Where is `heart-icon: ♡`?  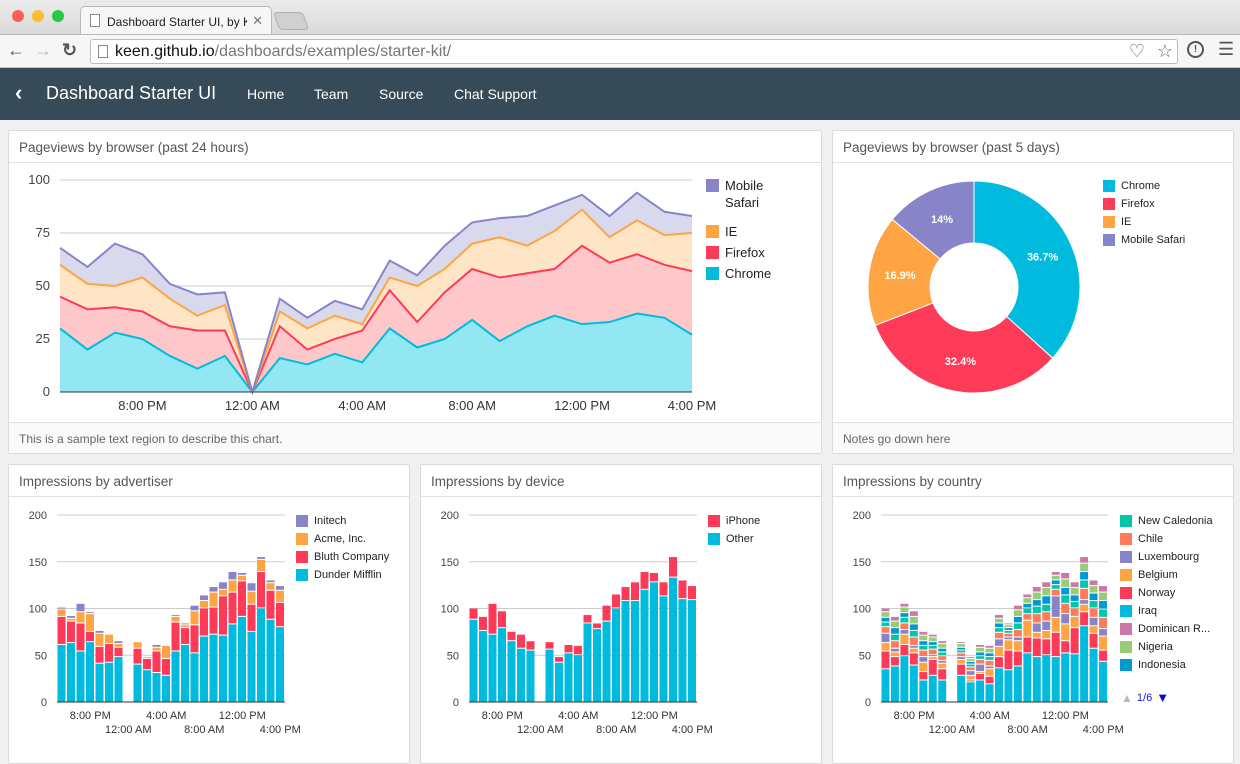
heart-icon: ♡ is located at coordinates (1136, 51).